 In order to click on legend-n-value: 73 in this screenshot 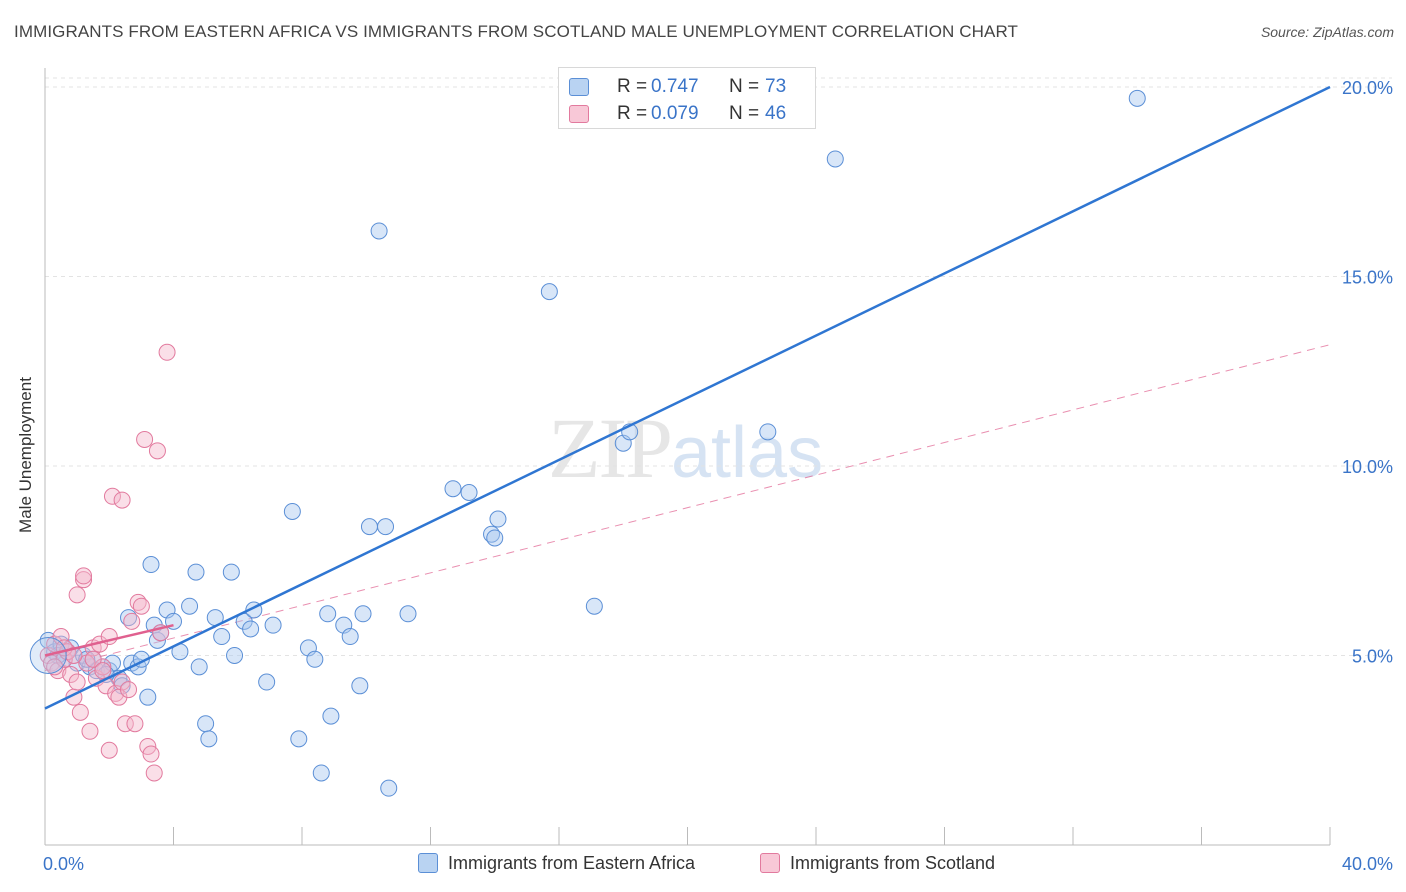, I will do `click(776, 86)`.